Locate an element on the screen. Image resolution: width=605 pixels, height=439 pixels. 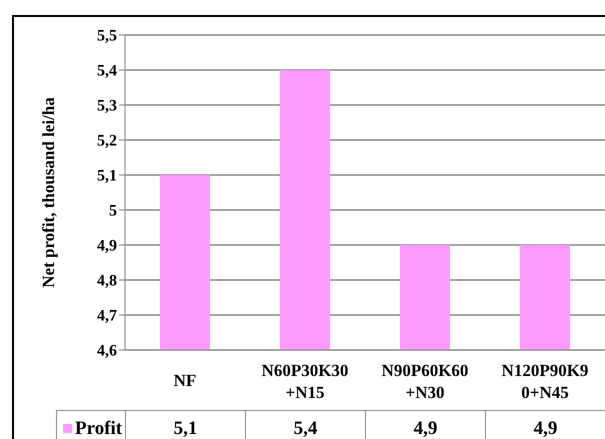
legend-label: Profit is located at coordinates (98, 428).